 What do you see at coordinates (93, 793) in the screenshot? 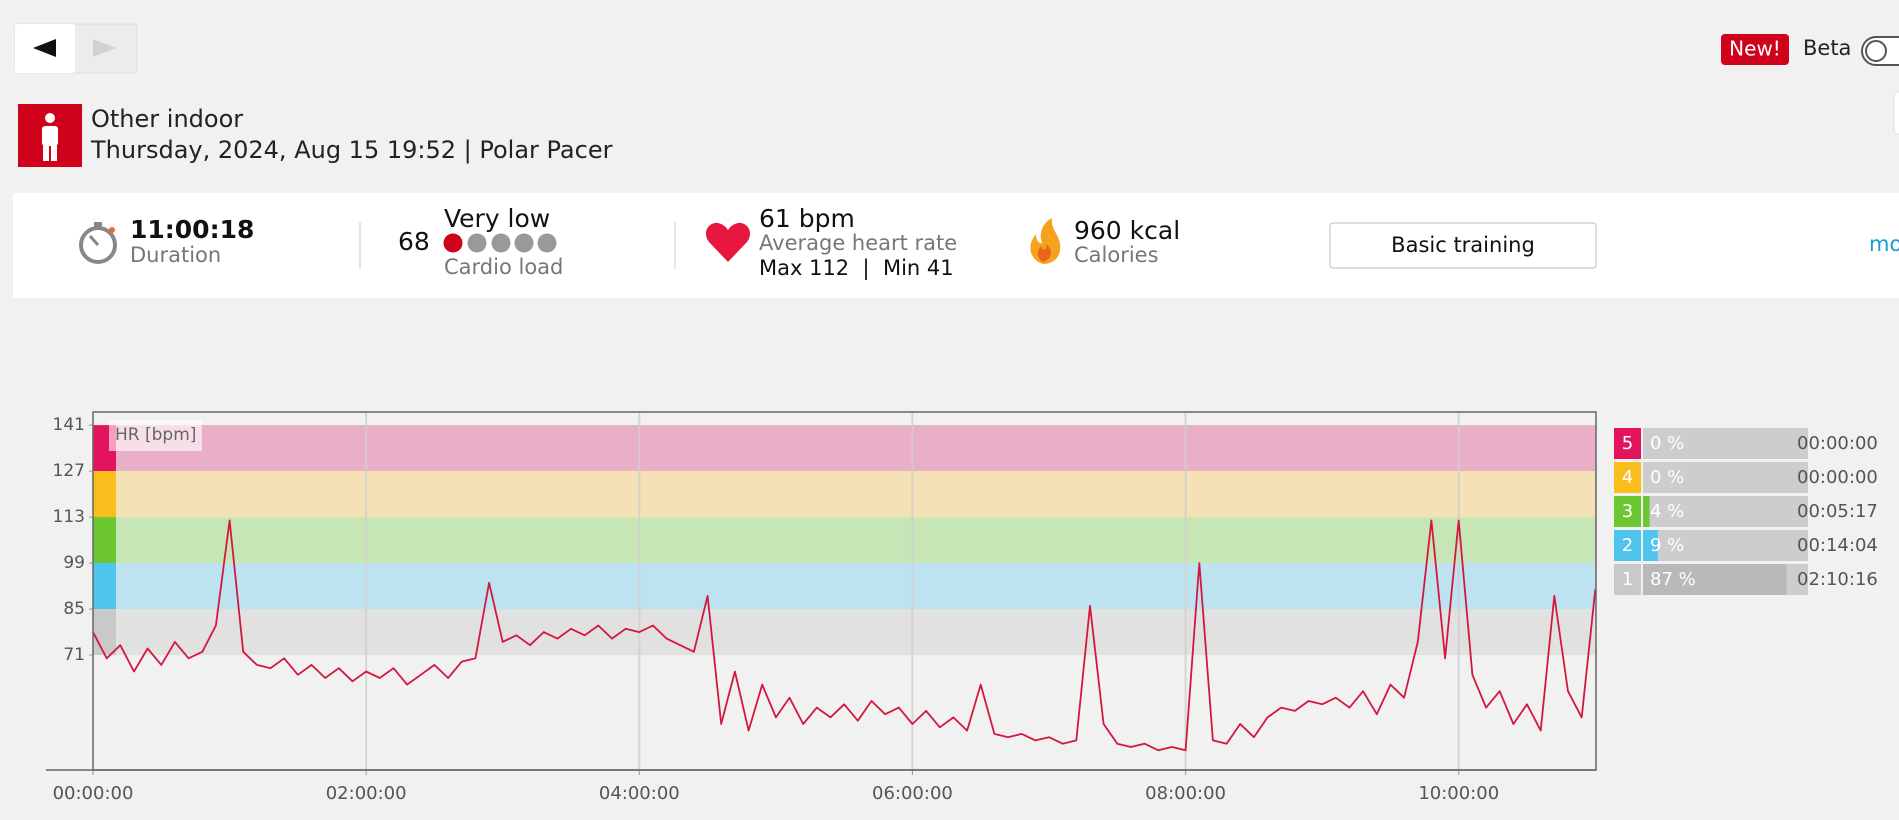
I see `x-tick-label: 00:00:00` at bounding box center [93, 793].